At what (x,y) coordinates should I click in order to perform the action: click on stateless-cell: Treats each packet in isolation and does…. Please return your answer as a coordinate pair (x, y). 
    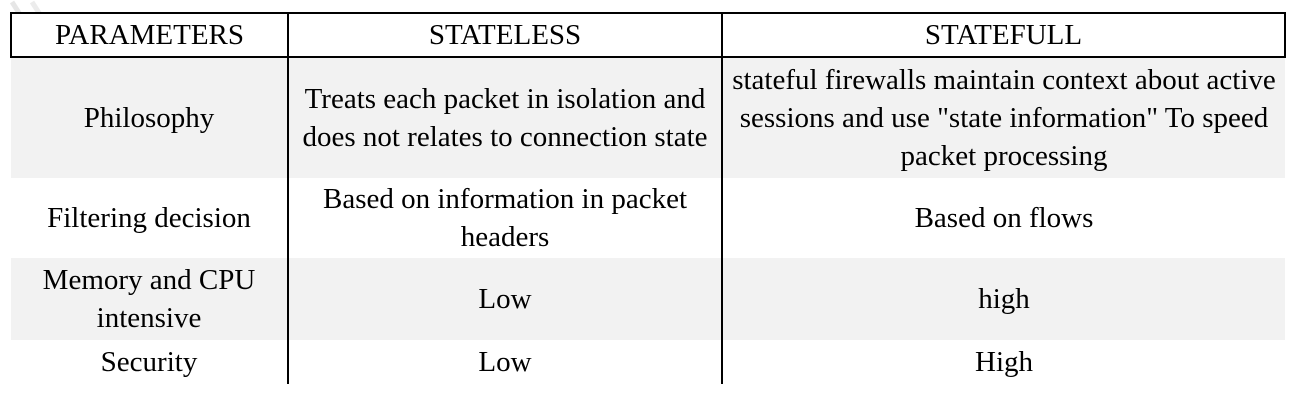
    Looking at the image, I should click on (504, 117).